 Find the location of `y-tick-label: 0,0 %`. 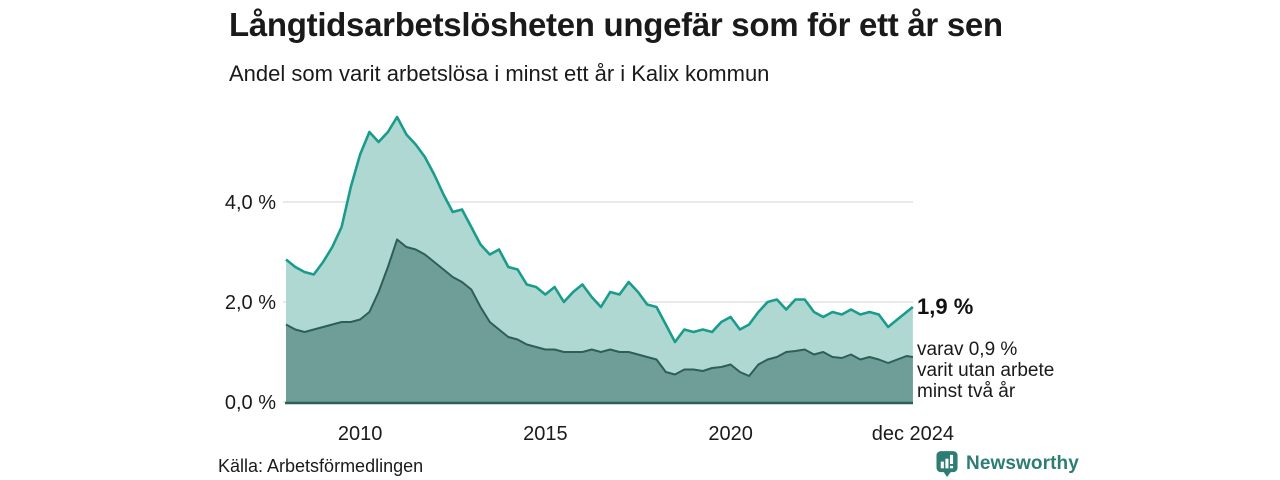

y-tick-label: 0,0 % is located at coordinates (250, 403).